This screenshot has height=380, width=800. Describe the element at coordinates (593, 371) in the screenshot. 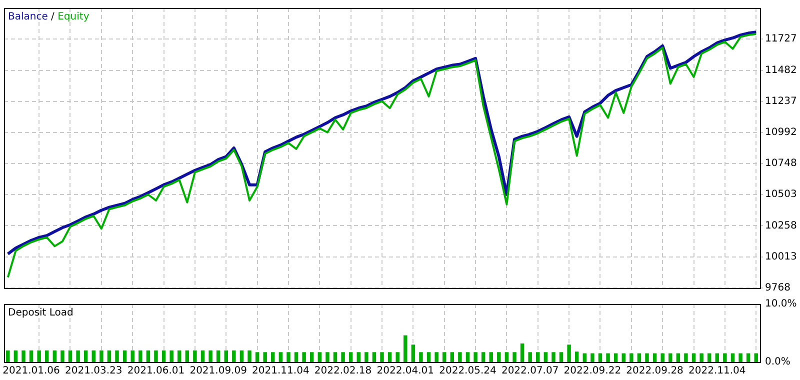

I see `x-tick-label: 2022.09.22` at that location.